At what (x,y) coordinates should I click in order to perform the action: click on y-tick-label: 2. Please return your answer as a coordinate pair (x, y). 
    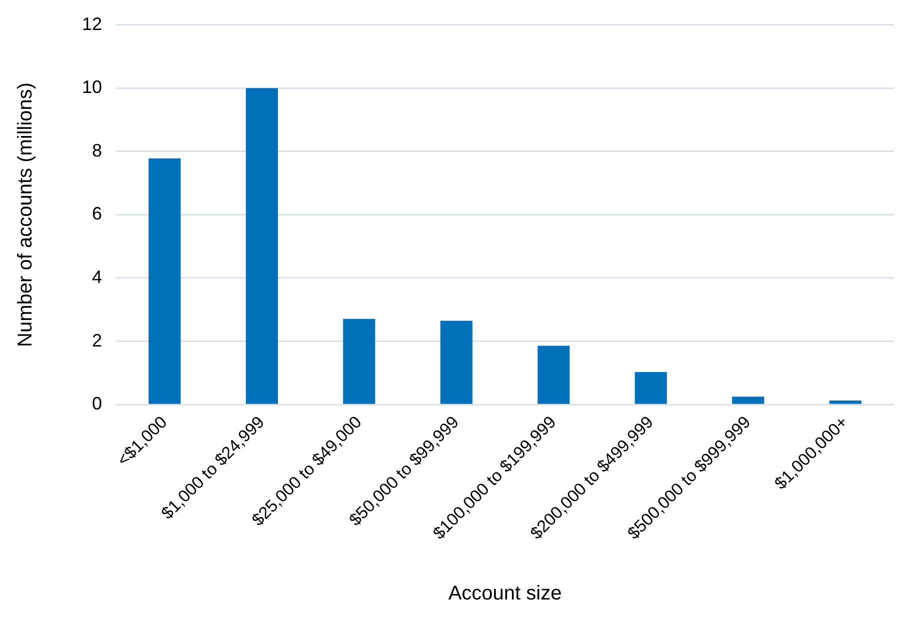
    Looking at the image, I should click on (97, 340).